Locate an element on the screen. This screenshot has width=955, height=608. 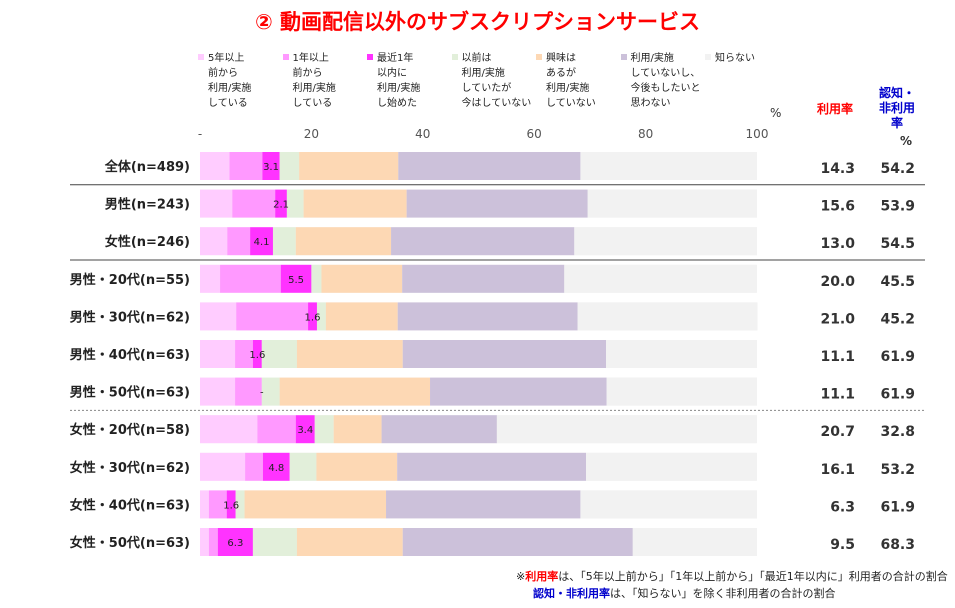
use-rate-value: 16.1 is located at coordinates (837, 470).